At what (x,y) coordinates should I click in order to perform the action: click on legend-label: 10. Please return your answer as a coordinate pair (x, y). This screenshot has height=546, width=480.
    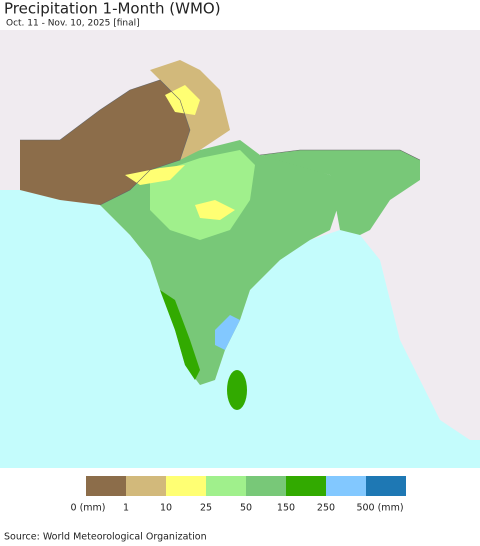
    Looking at the image, I should click on (166, 508).